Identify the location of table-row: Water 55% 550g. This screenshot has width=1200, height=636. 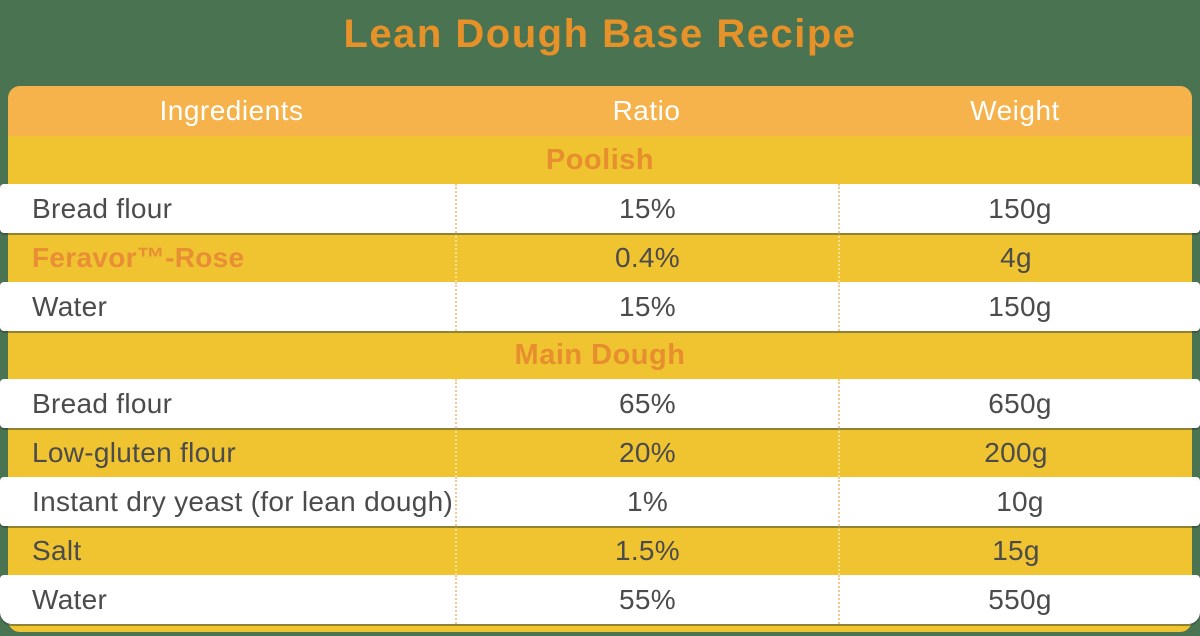
(600, 599).